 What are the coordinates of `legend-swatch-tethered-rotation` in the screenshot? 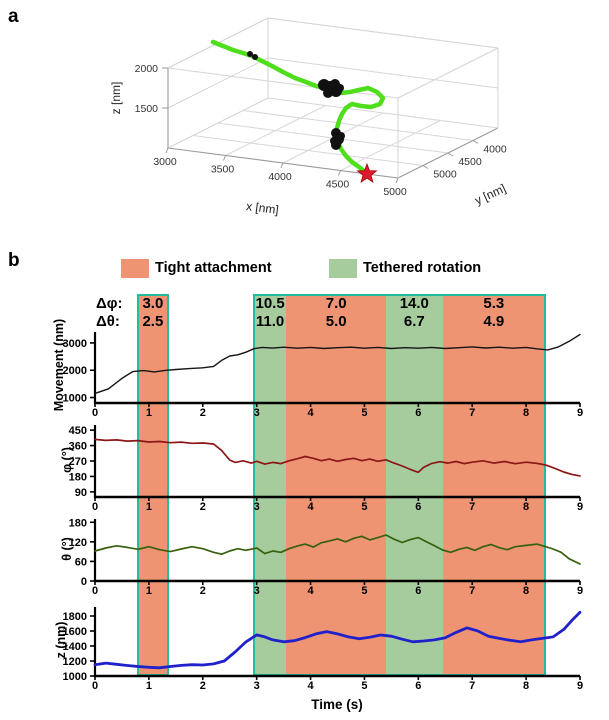 It's located at (343, 268).